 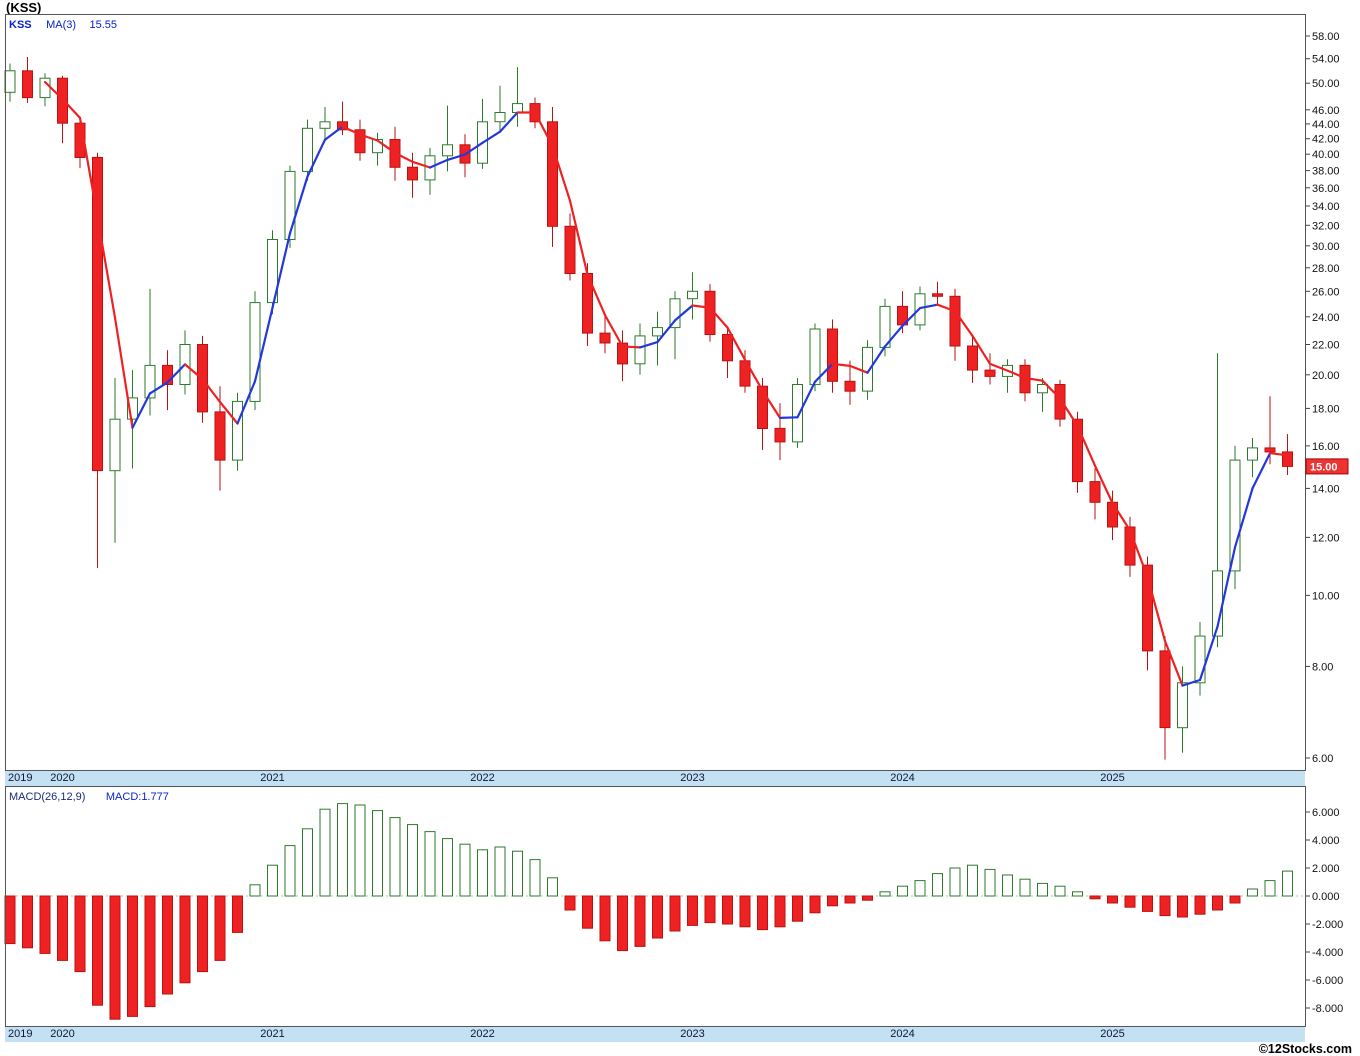 I want to click on last-price-box, so click(x=1327, y=466).